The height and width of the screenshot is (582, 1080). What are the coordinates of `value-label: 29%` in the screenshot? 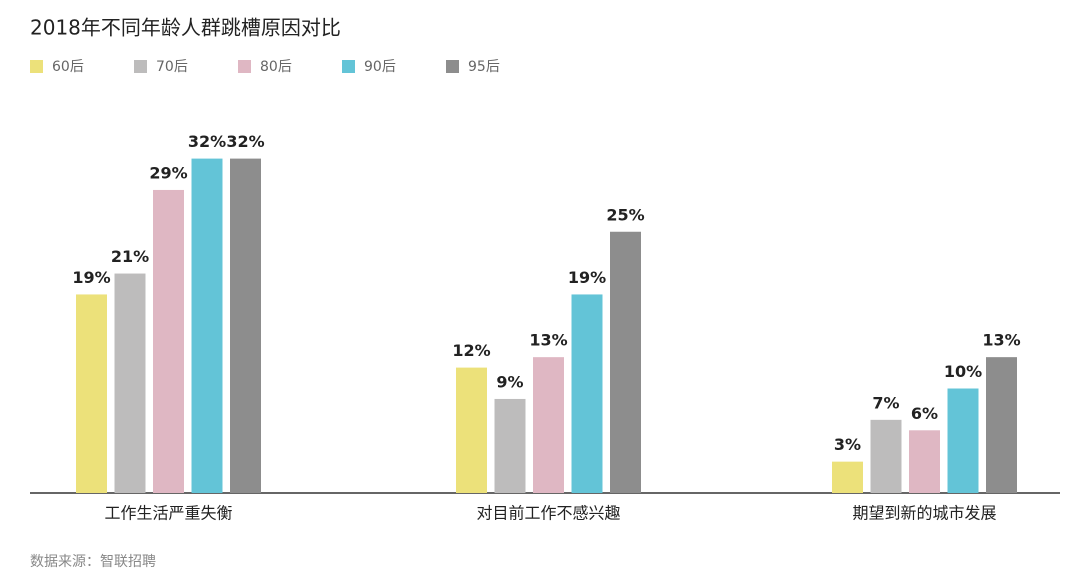 It's located at (168, 172).